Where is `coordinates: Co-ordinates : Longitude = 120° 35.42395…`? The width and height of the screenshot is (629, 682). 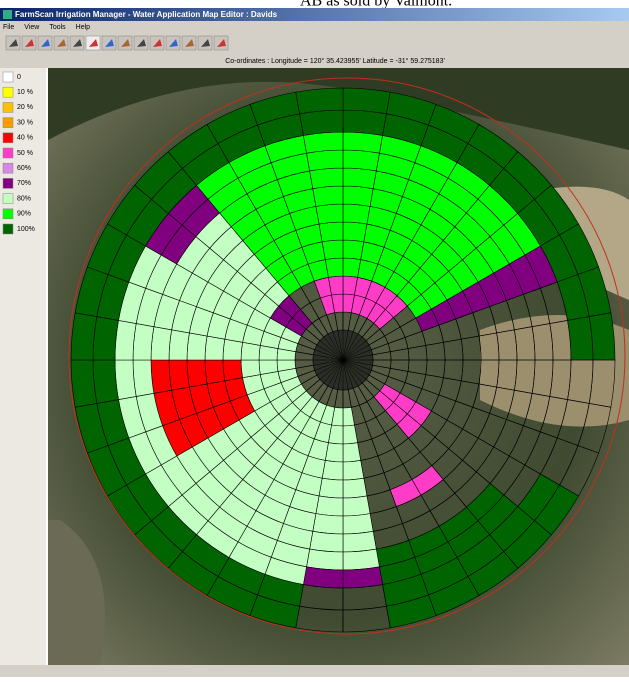
coordinates: Co-ordinates : Longitude = 120° 35.42395… is located at coordinates (335, 61).